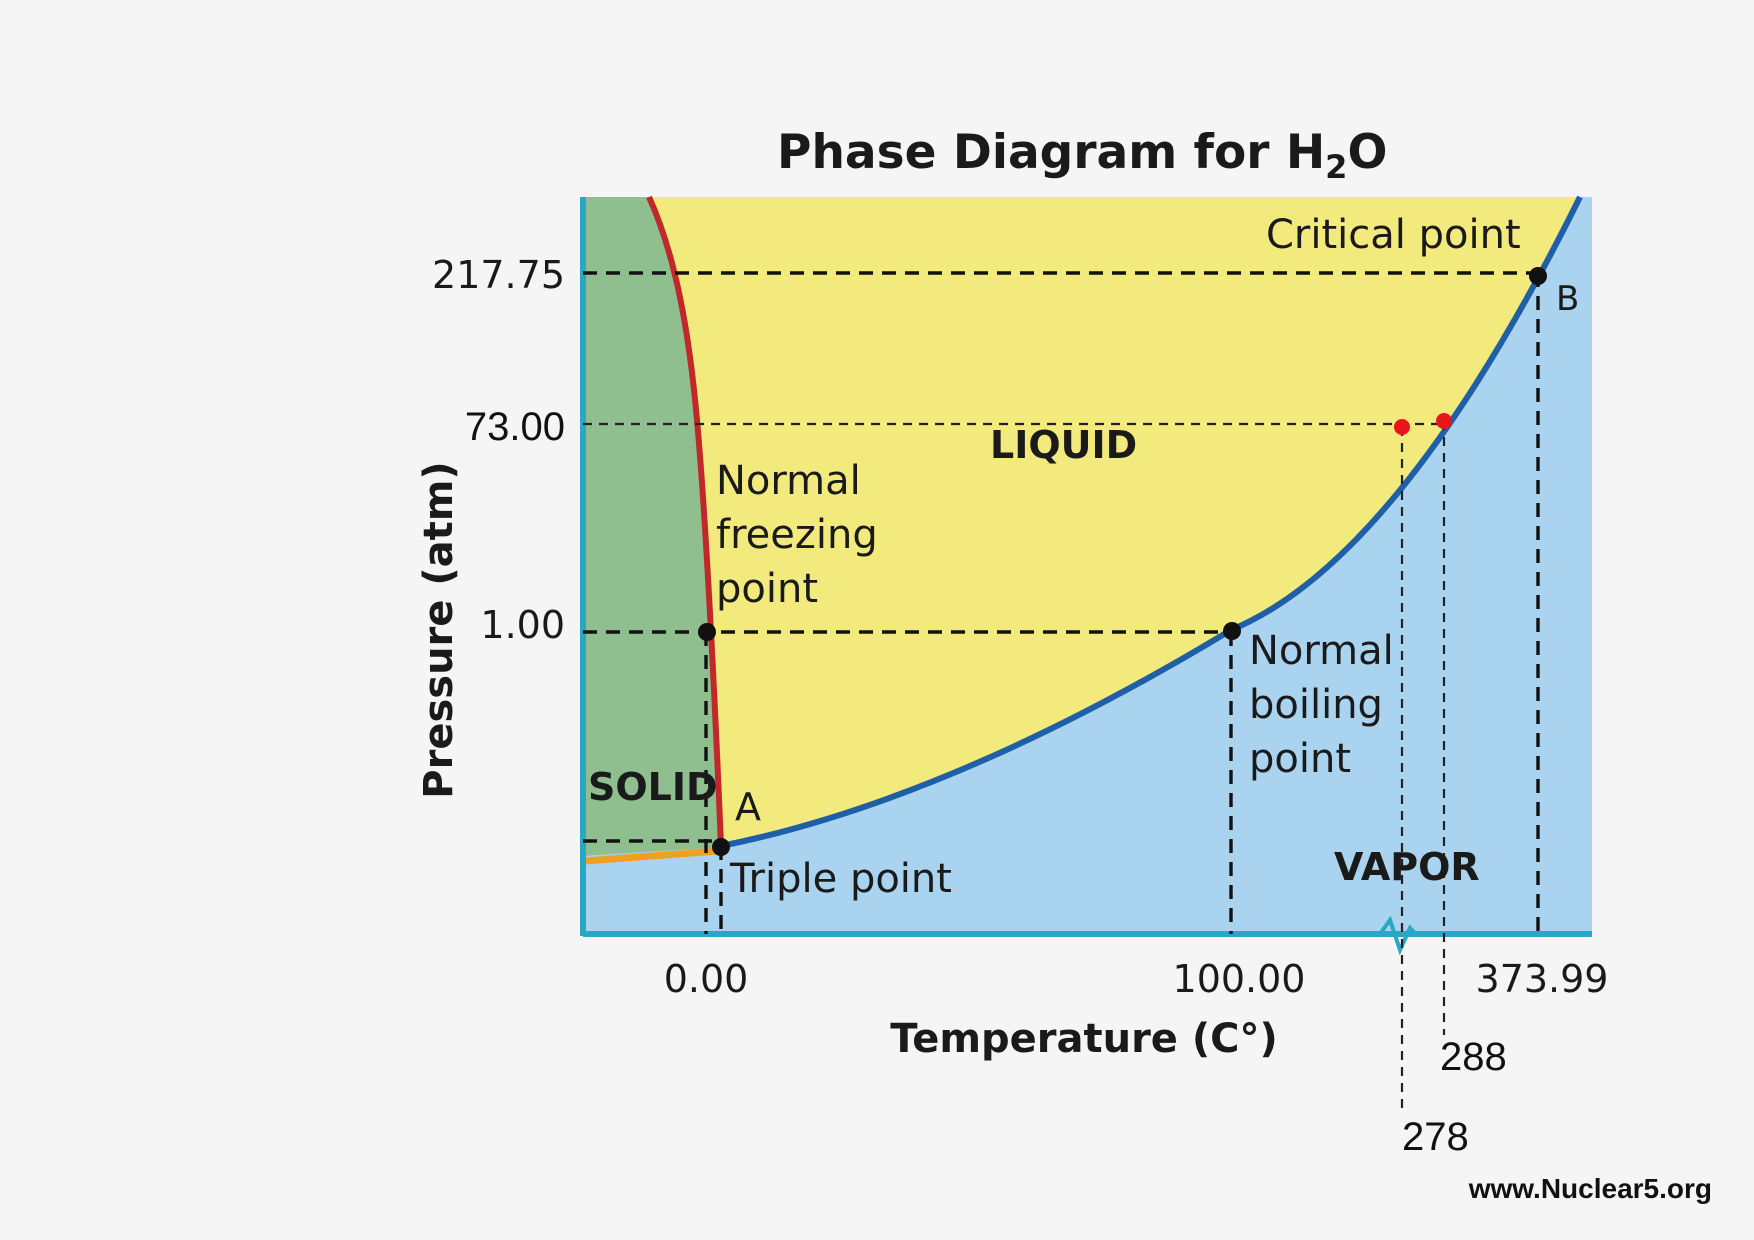 This screenshot has width=1754, height=1240. Describe the element at coordinates (707, 632) in the screenshot. I see `normal-freezing-point-marker` at that location.